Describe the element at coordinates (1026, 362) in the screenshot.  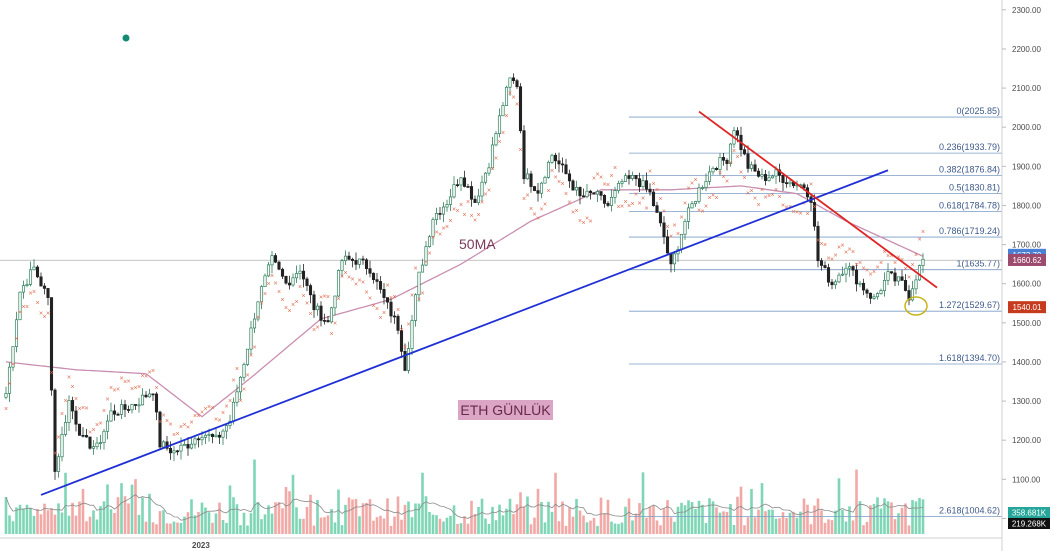
I see `y-tick-label: 1400.00` at that location.